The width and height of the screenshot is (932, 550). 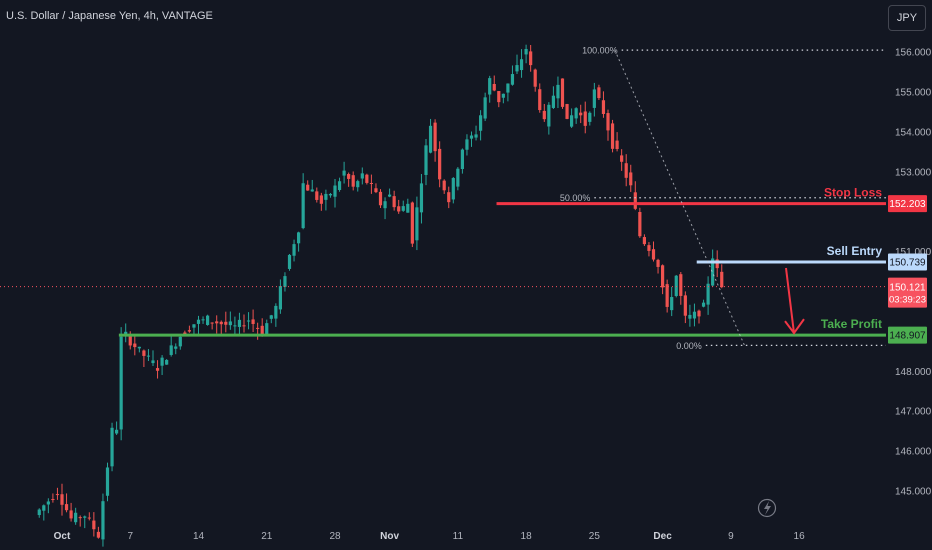 What do you see at coordinates (913, 53) in the screenshot?
I see `y-tick-label: 156.000` at bounding box center [913, 53].